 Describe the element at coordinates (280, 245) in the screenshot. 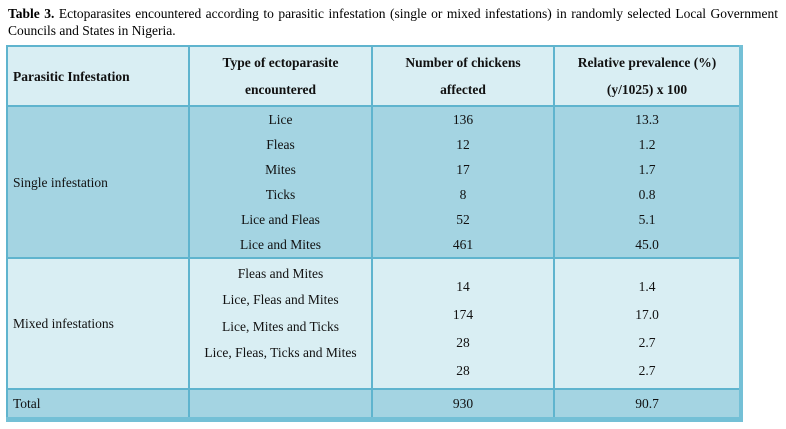

I see `cell-type: Lice and Mites` at that location.